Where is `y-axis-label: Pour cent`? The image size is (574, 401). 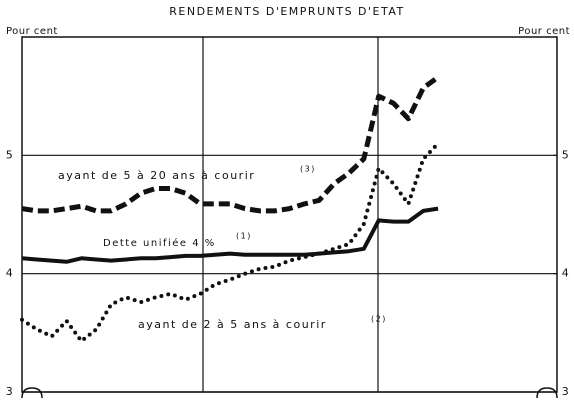 y-axis-label: Pour cent is located at coordinates (32, 31).